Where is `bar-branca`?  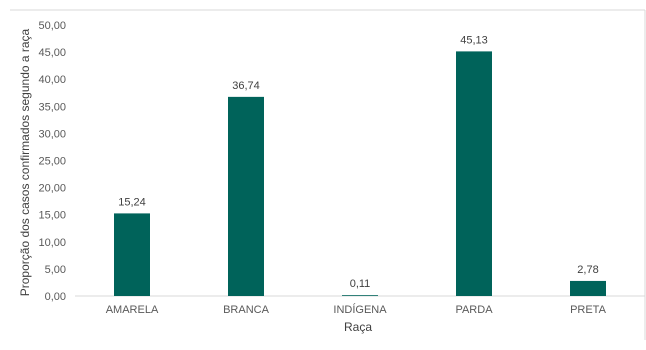 bar-branca is located at coordinates (246, 196).